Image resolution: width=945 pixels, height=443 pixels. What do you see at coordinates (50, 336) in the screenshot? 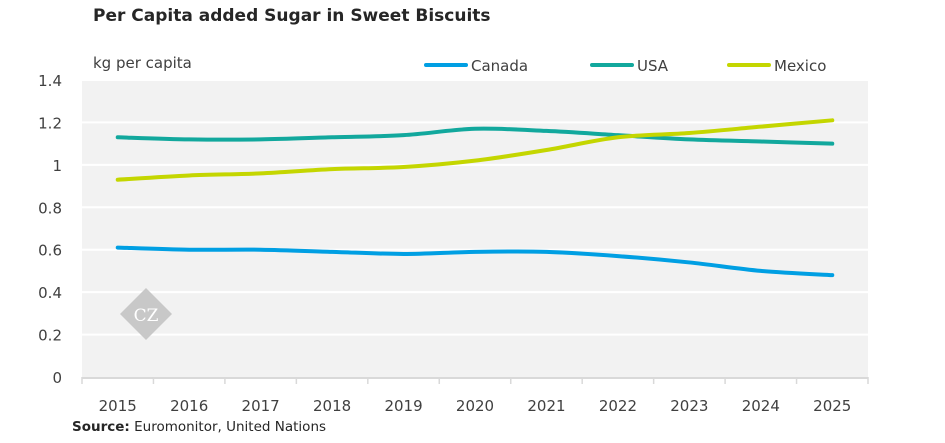
I see `y-tick-label: 0.2` at bounding box center [50, 336].